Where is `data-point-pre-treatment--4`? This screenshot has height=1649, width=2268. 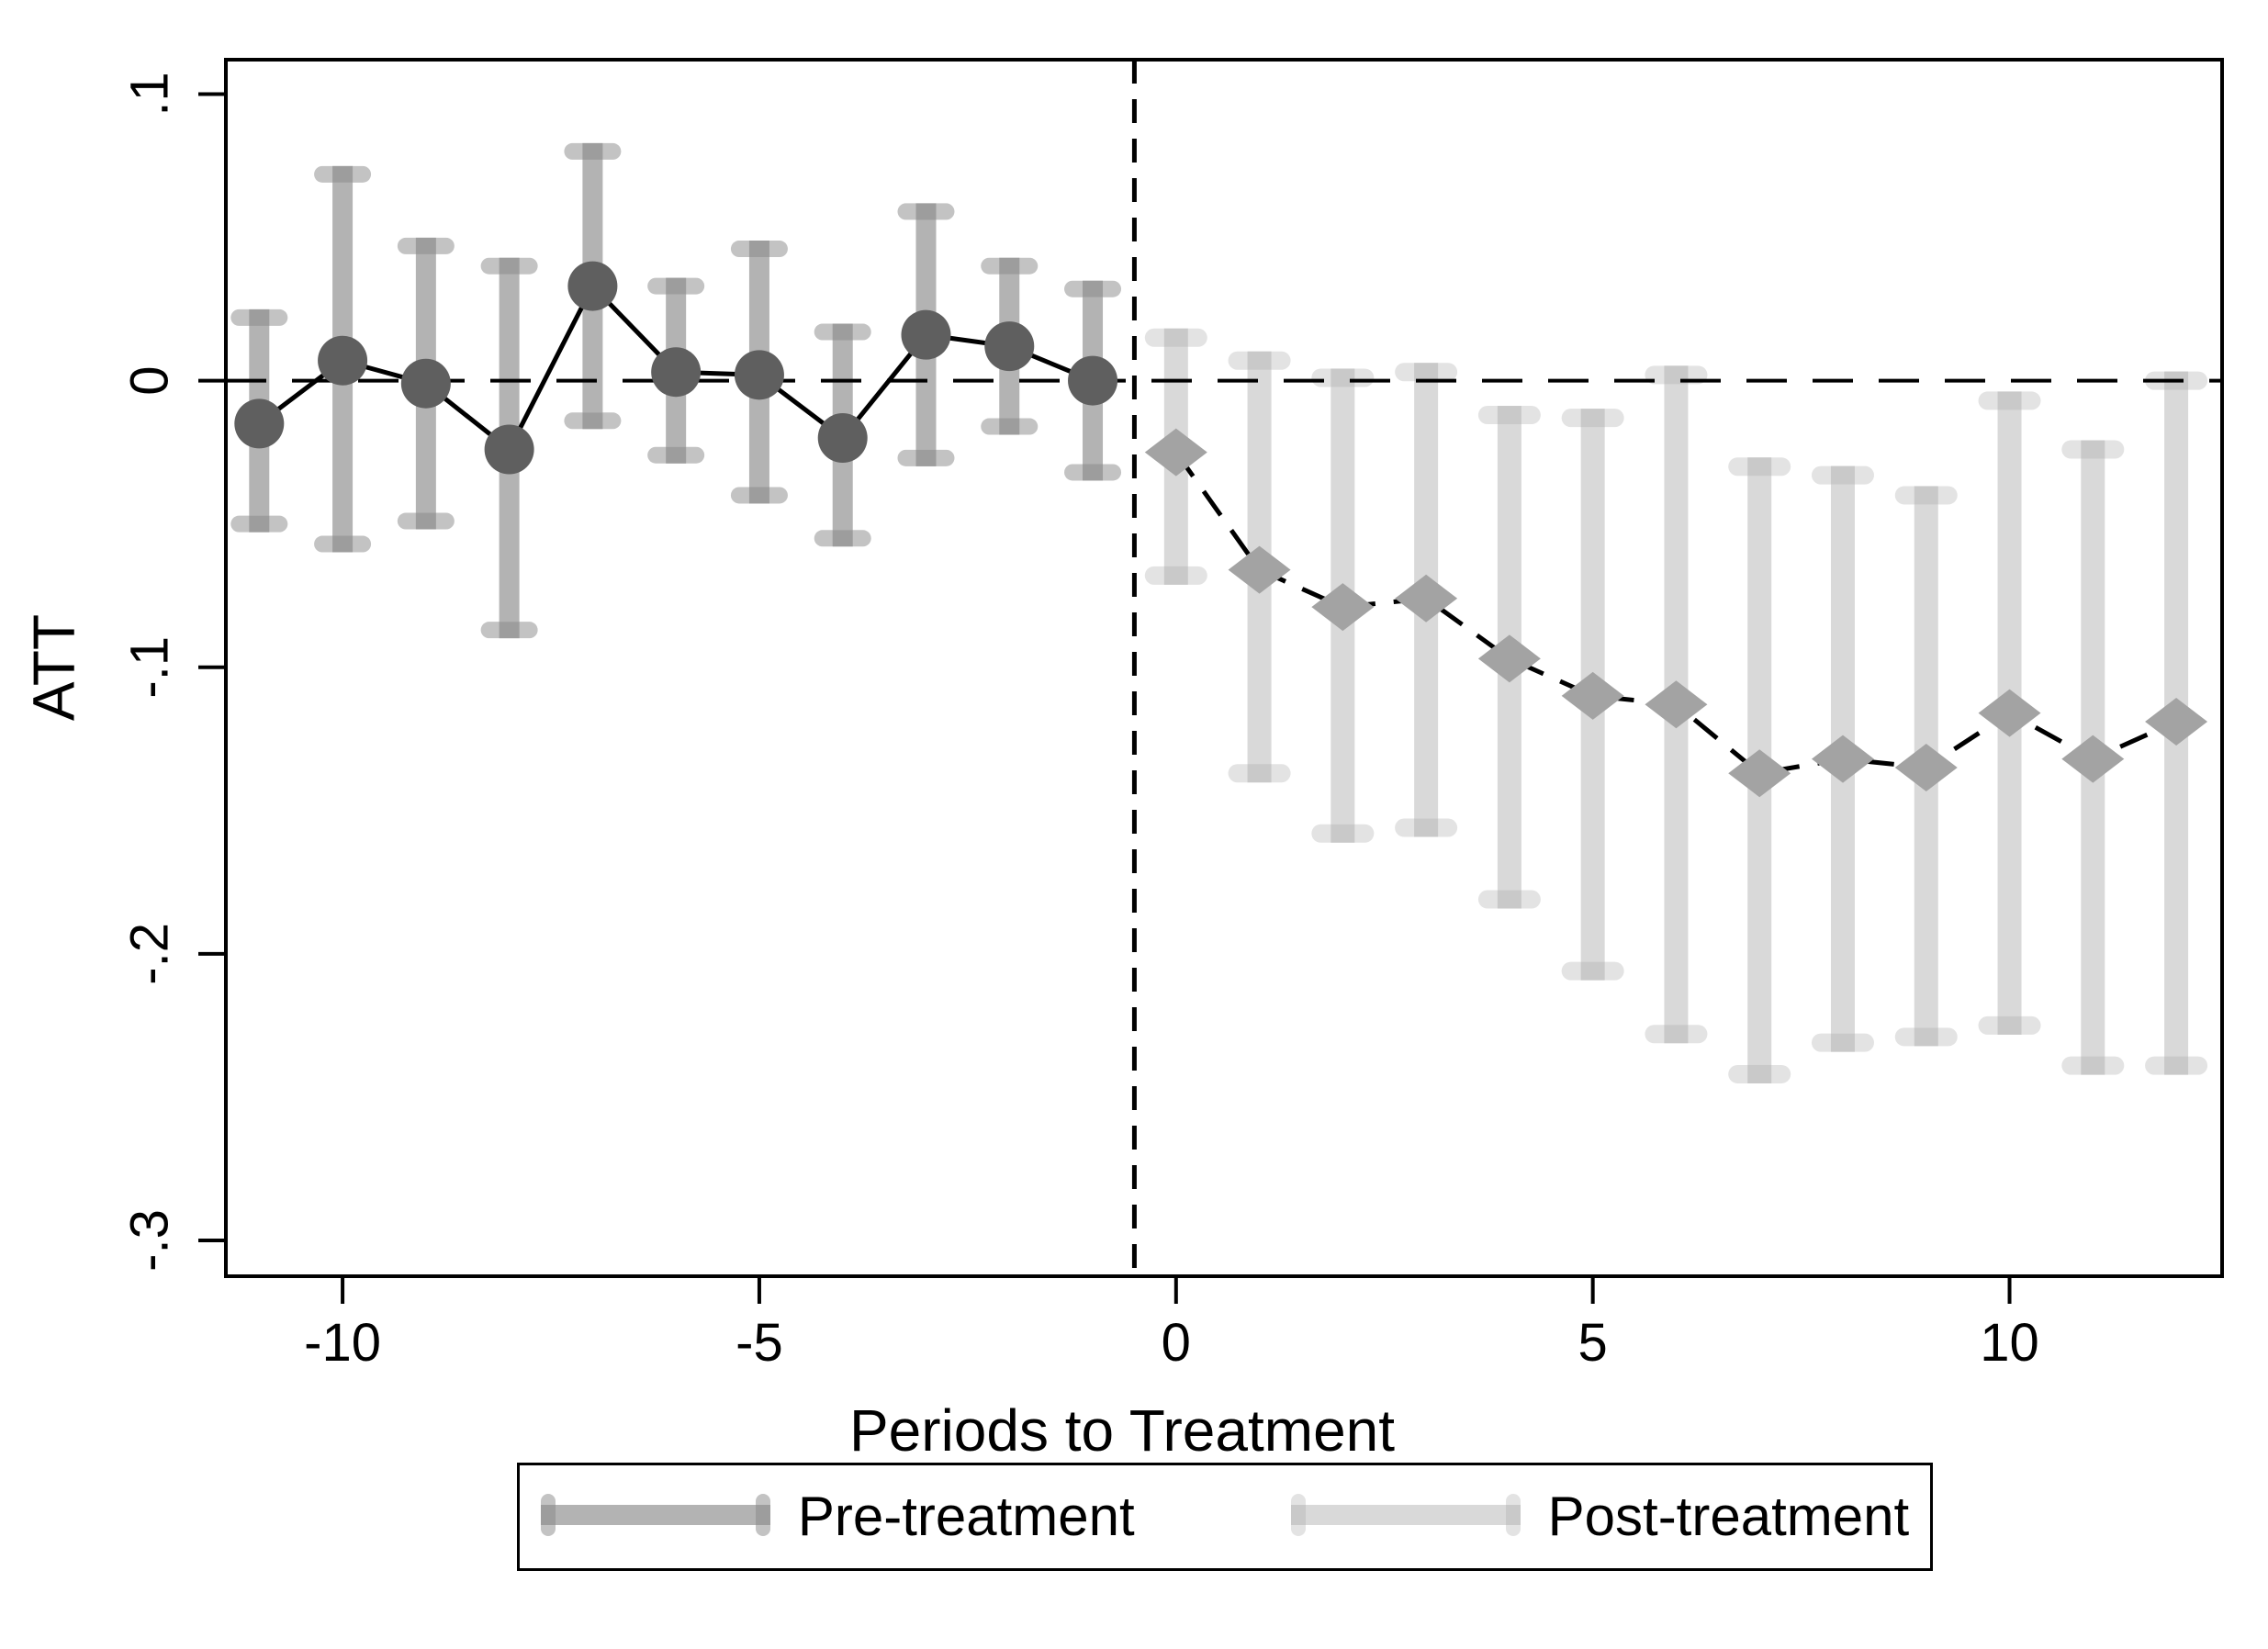
data-point-pre-treatment--4 is located at coordinates (843, 438).